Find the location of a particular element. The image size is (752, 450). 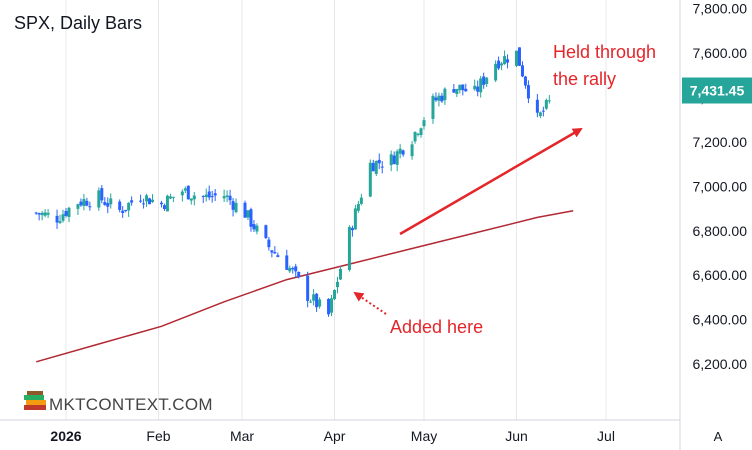

x-tick-label: Jul is located at coordinates (606, 436).